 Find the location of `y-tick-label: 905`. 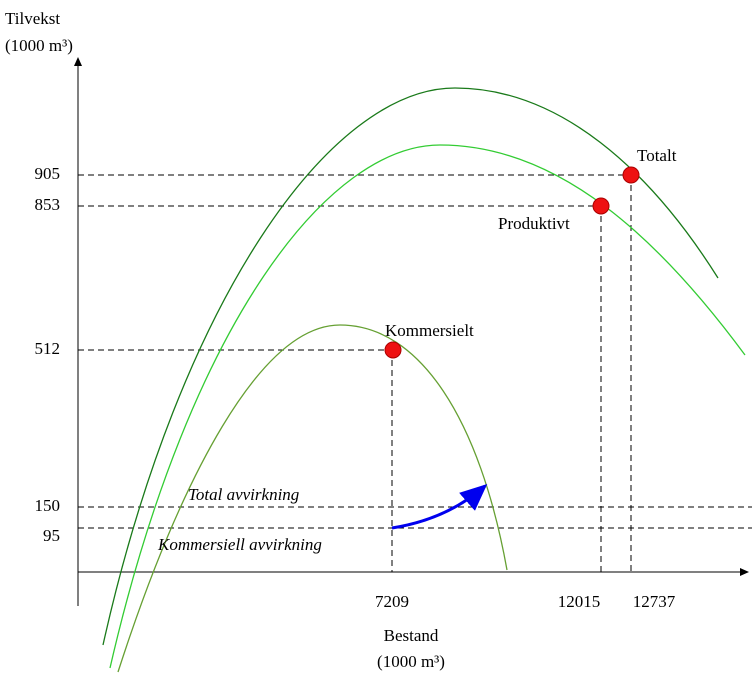

y-tick-label: 905 is located at coordinates (48, 173).